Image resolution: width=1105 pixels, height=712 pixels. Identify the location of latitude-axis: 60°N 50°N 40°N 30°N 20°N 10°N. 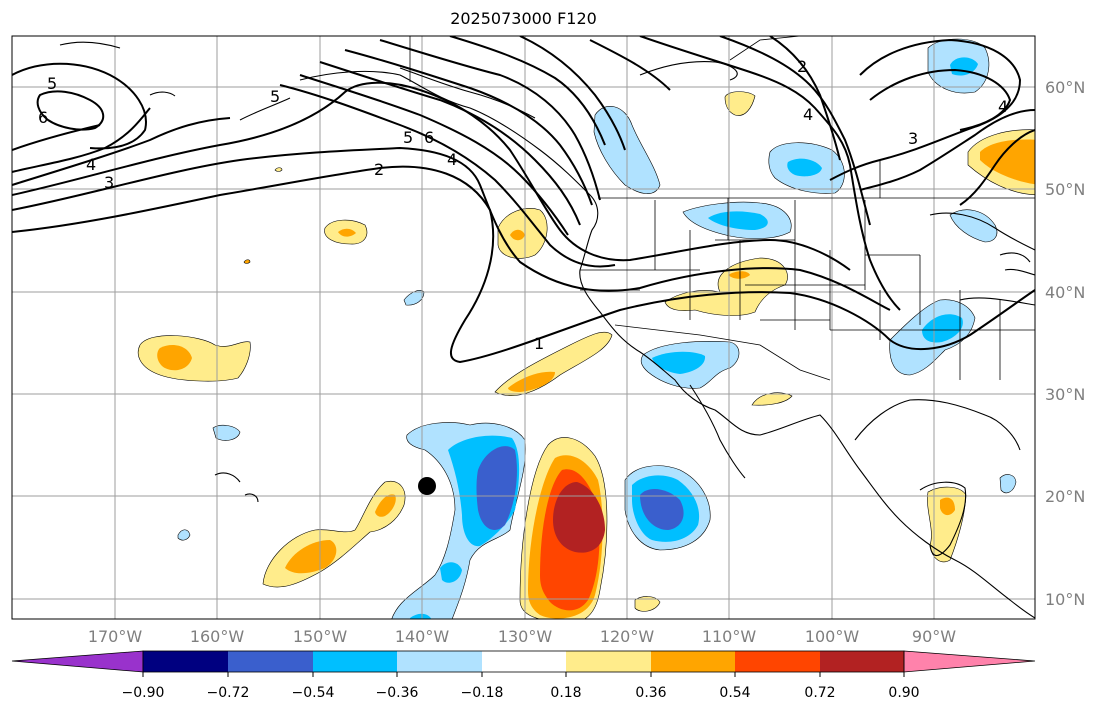
(1065, 343).